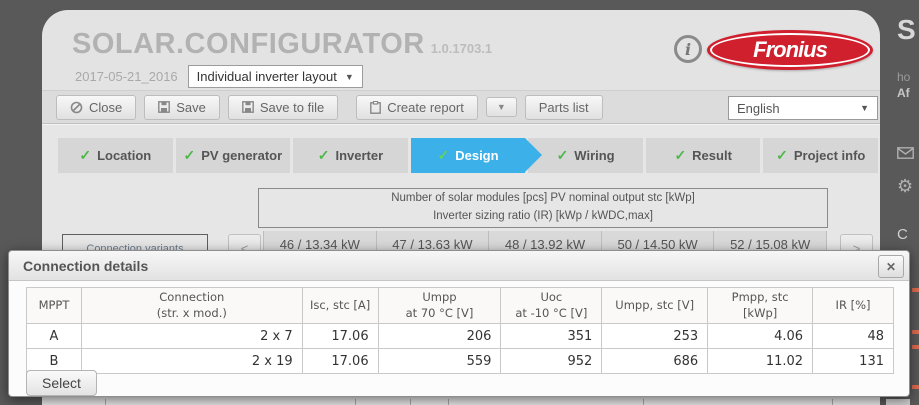  I want to click on table-row: A 2 x 7 17.06 206 351 253 4.06 48, so click(460, 336).